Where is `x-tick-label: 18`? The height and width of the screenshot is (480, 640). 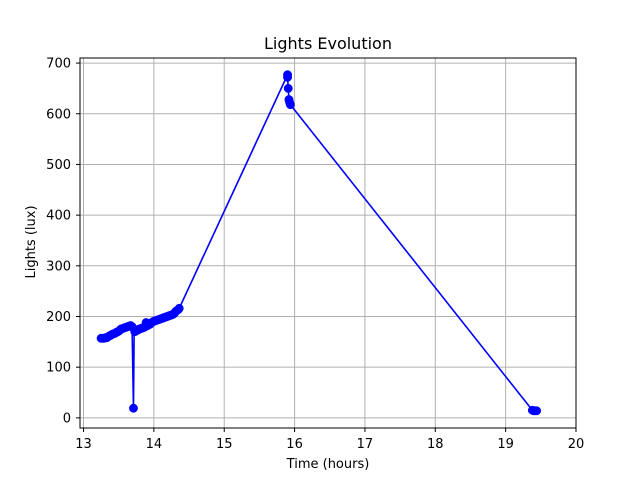 x-tick-label: 18 is located at coordinates (435, 444).